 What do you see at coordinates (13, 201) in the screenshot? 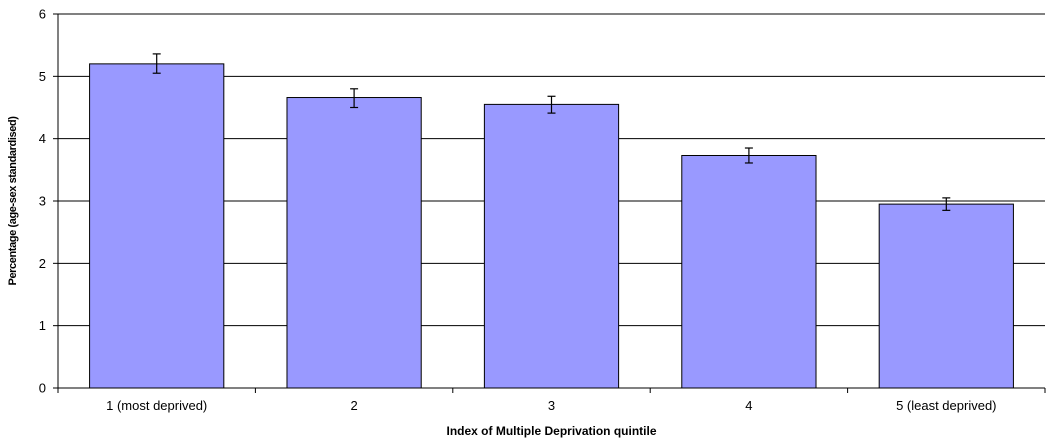
I see `y-axis-title: Percentage (age-sex standardised)` at bounding box center [13, 201].